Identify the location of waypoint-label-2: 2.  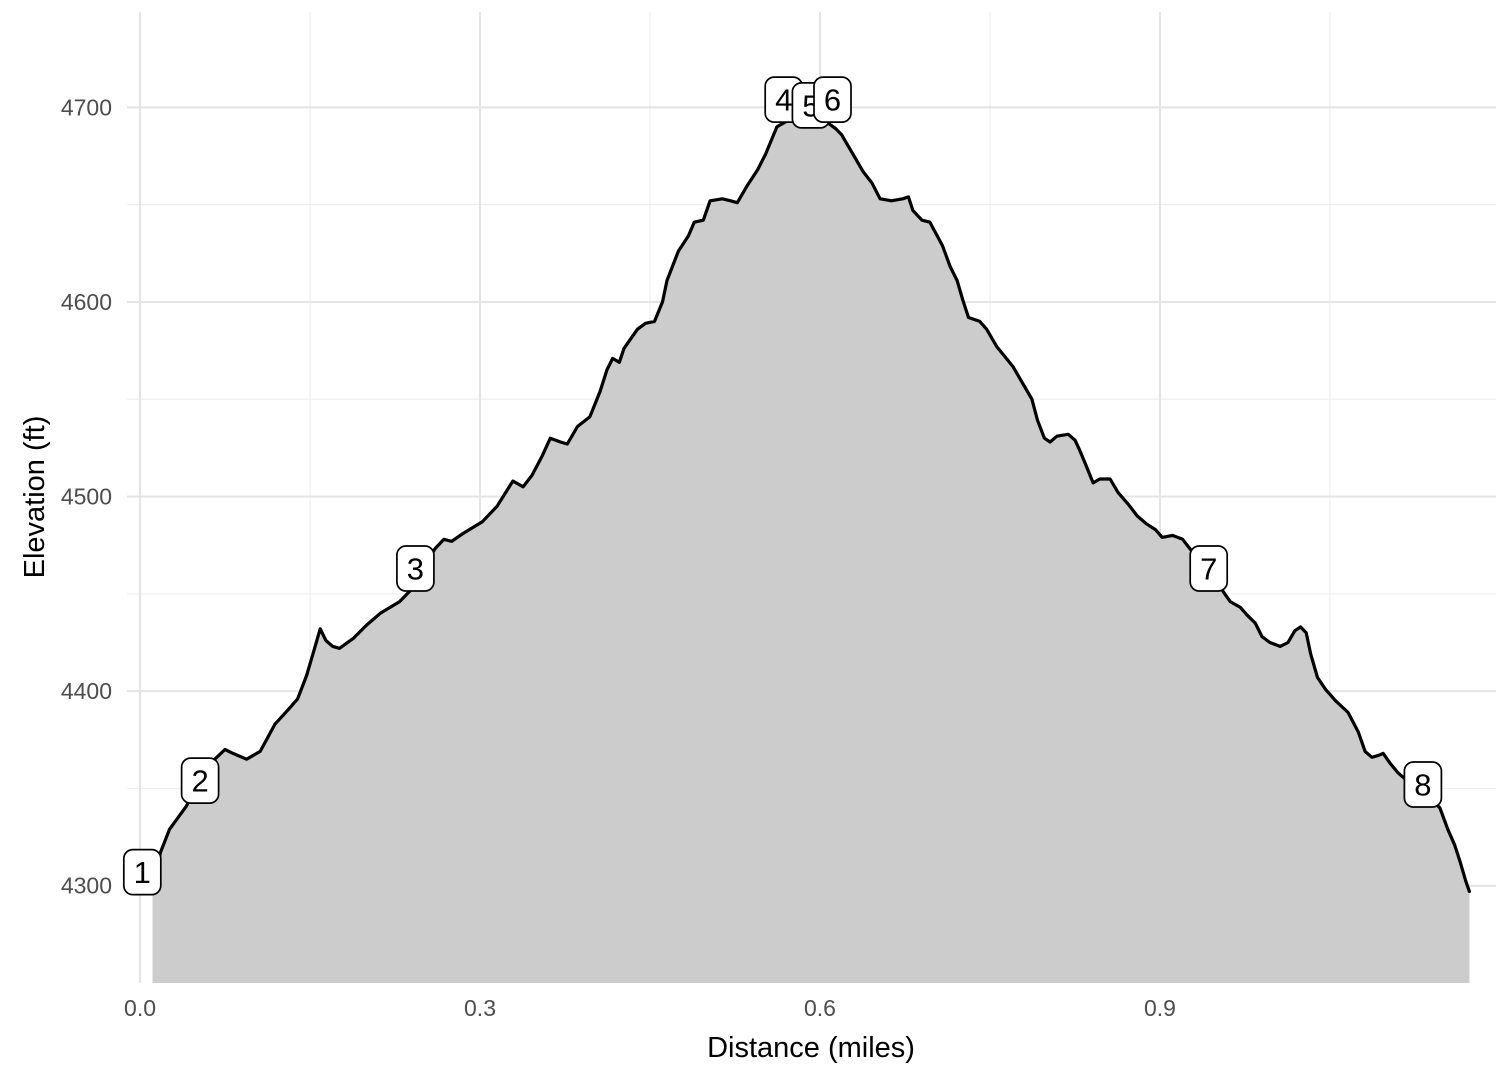
(200, 780).